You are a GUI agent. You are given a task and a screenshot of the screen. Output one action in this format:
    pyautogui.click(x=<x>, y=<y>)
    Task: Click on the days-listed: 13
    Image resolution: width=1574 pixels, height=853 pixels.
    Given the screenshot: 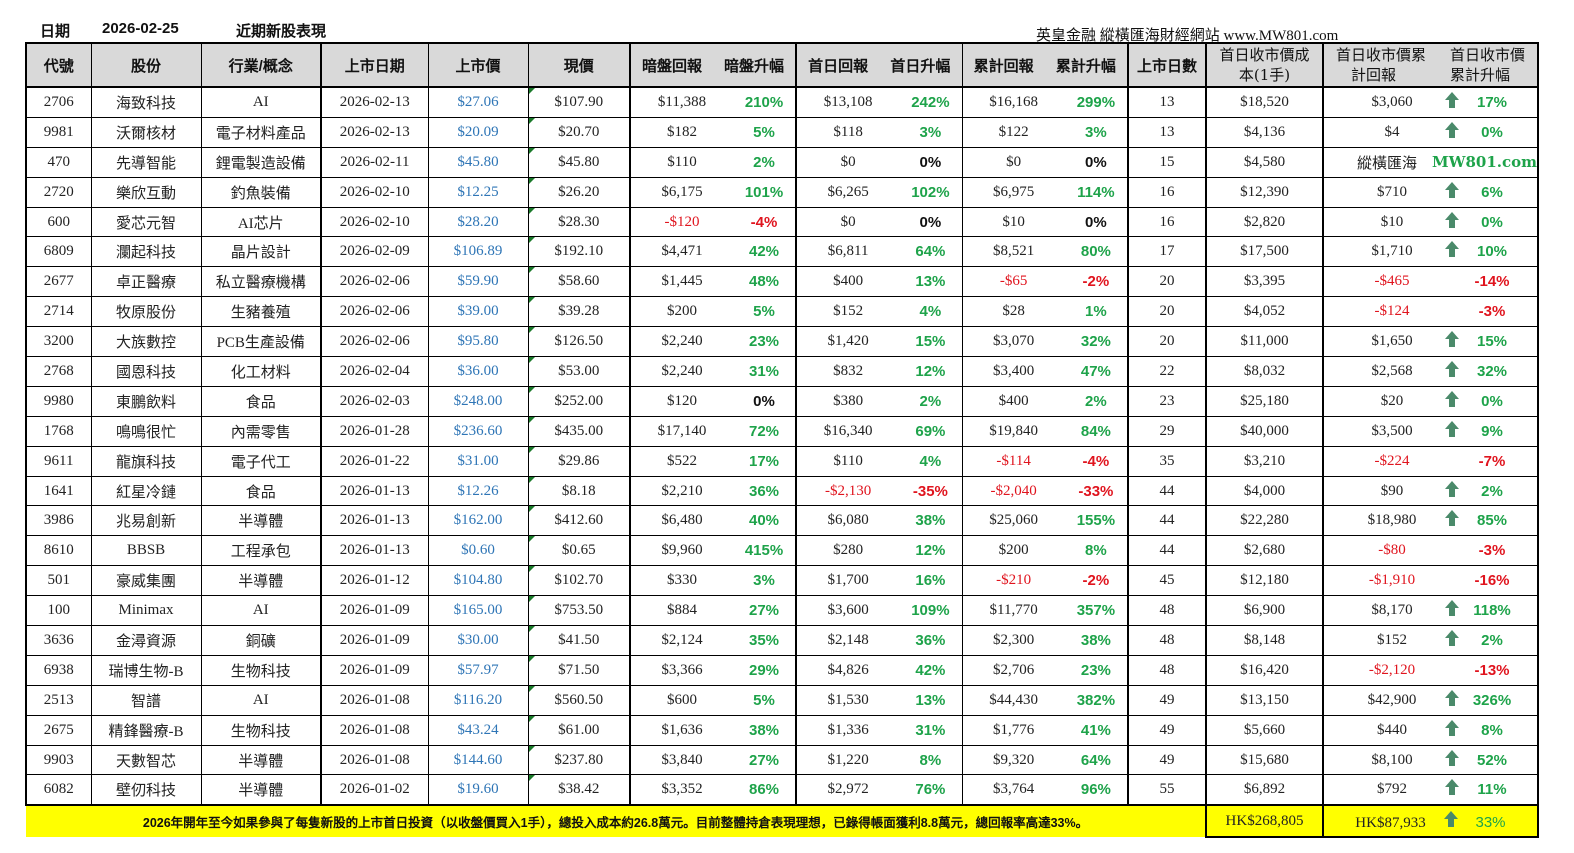 What is the action you would take?
    pyautogui.click(x=1167, y=132)
    